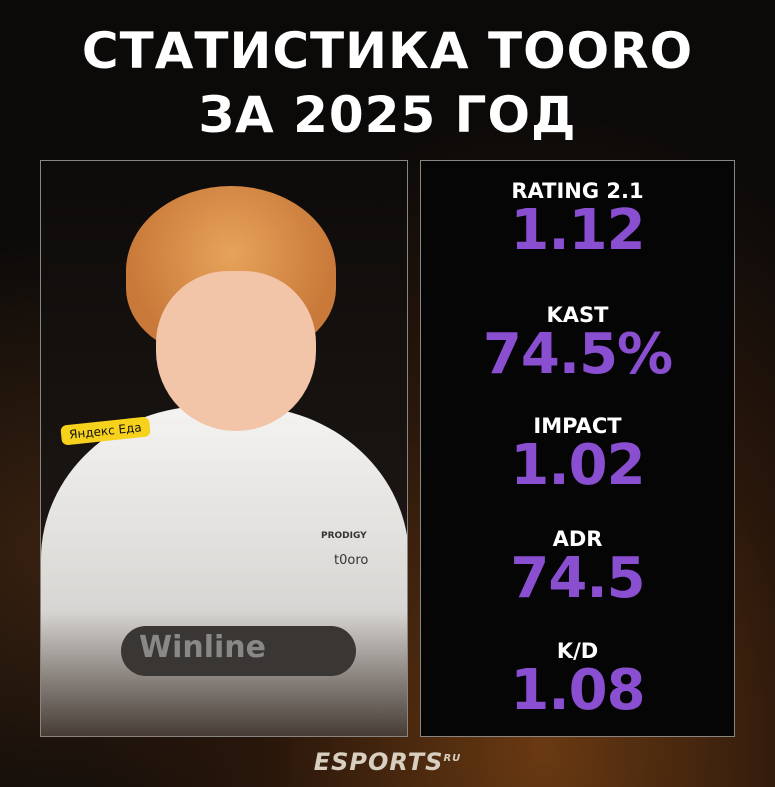 Image resolution: width=775 pixels, height=787 pixels. Describe the element at coordinates (236, 351) in the screenshot. I see `face` at that location.